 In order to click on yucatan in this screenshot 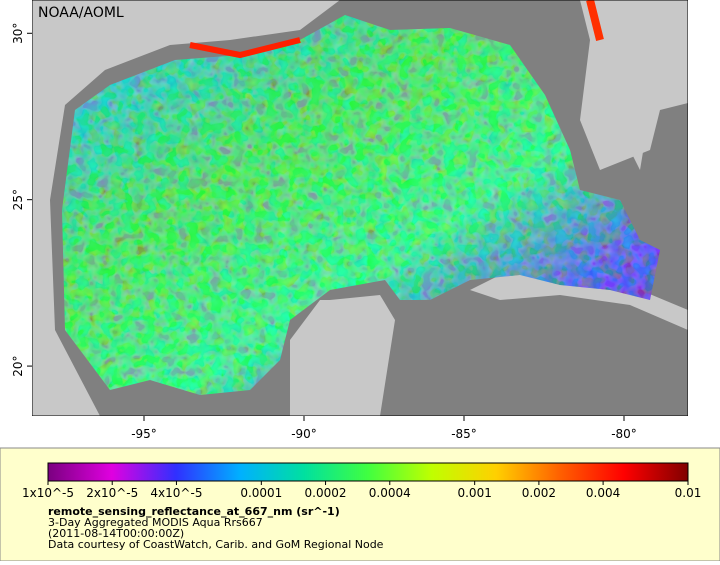, I will do `click(342, 355)`.